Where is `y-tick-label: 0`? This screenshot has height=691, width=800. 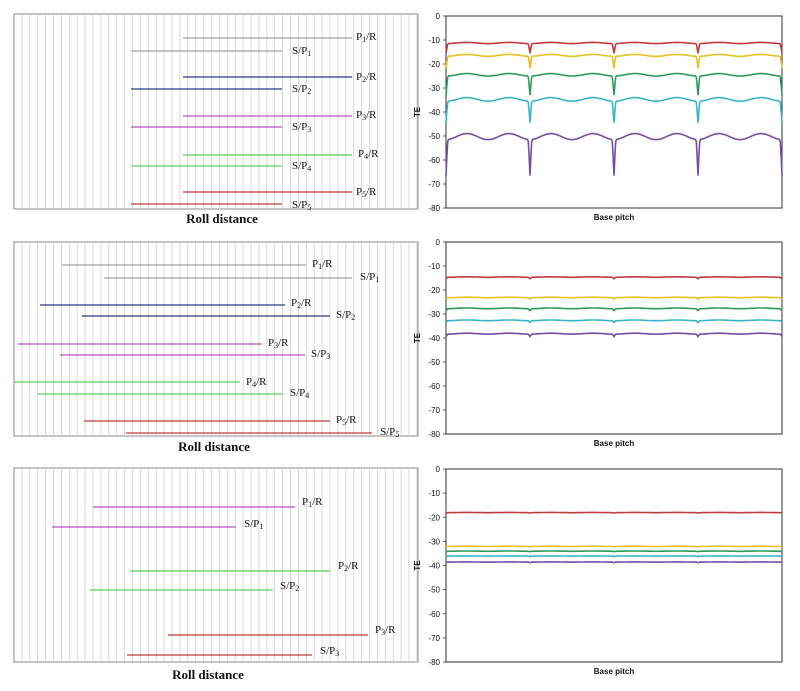
y-tick-label: 0 is located at coordinates (438, 242).